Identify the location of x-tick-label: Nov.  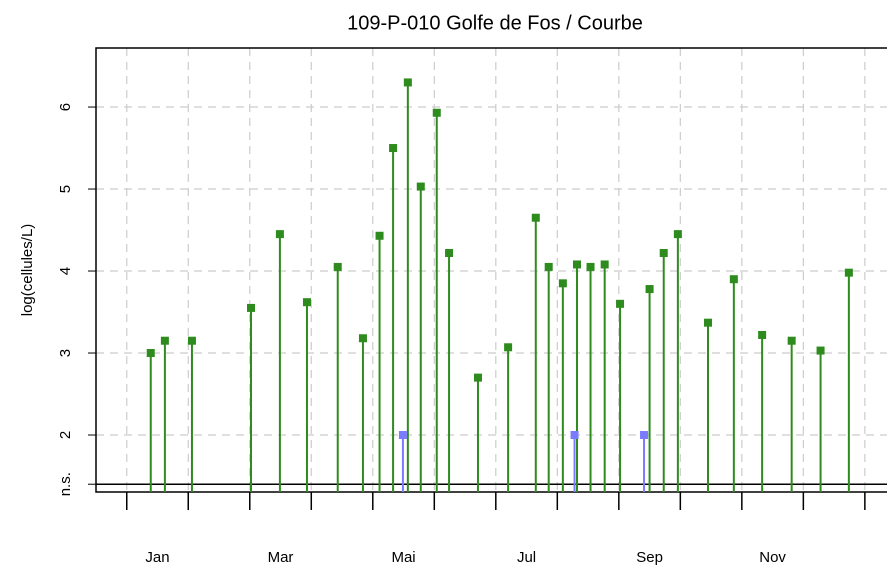
(772, 557).